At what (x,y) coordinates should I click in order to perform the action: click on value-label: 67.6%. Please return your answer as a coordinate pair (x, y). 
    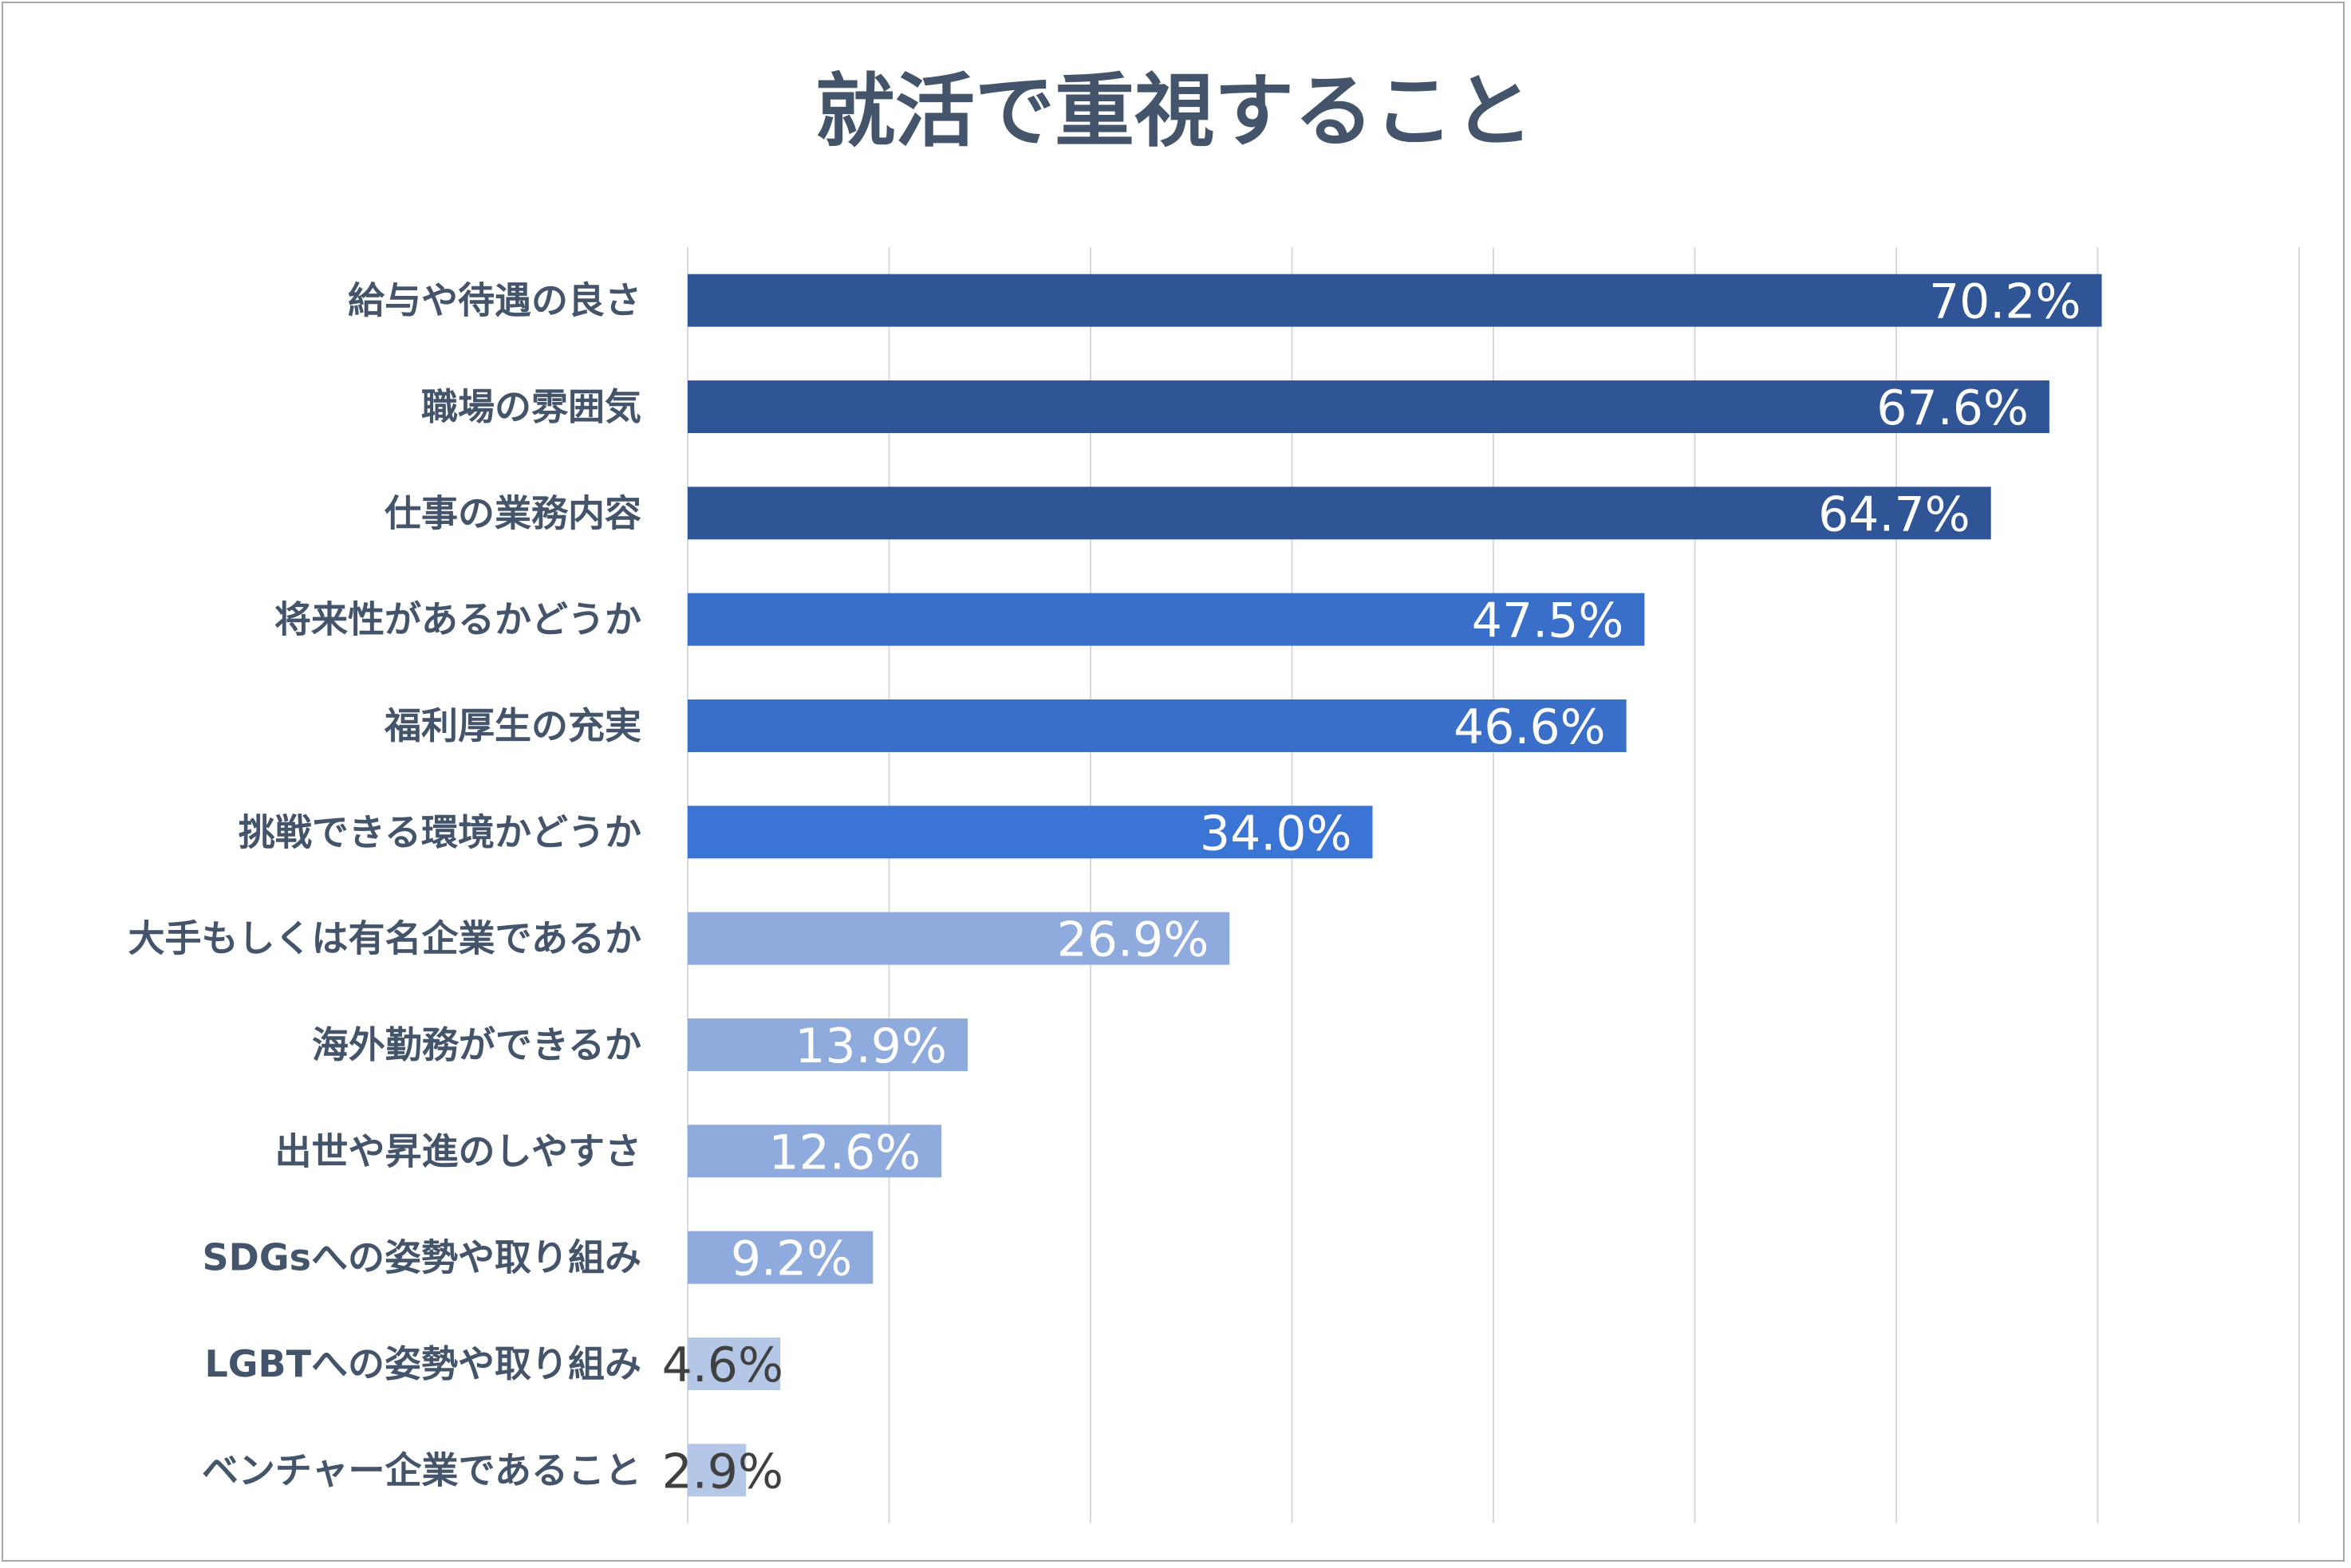
    Looking at the image, I should click on (1952, 408).